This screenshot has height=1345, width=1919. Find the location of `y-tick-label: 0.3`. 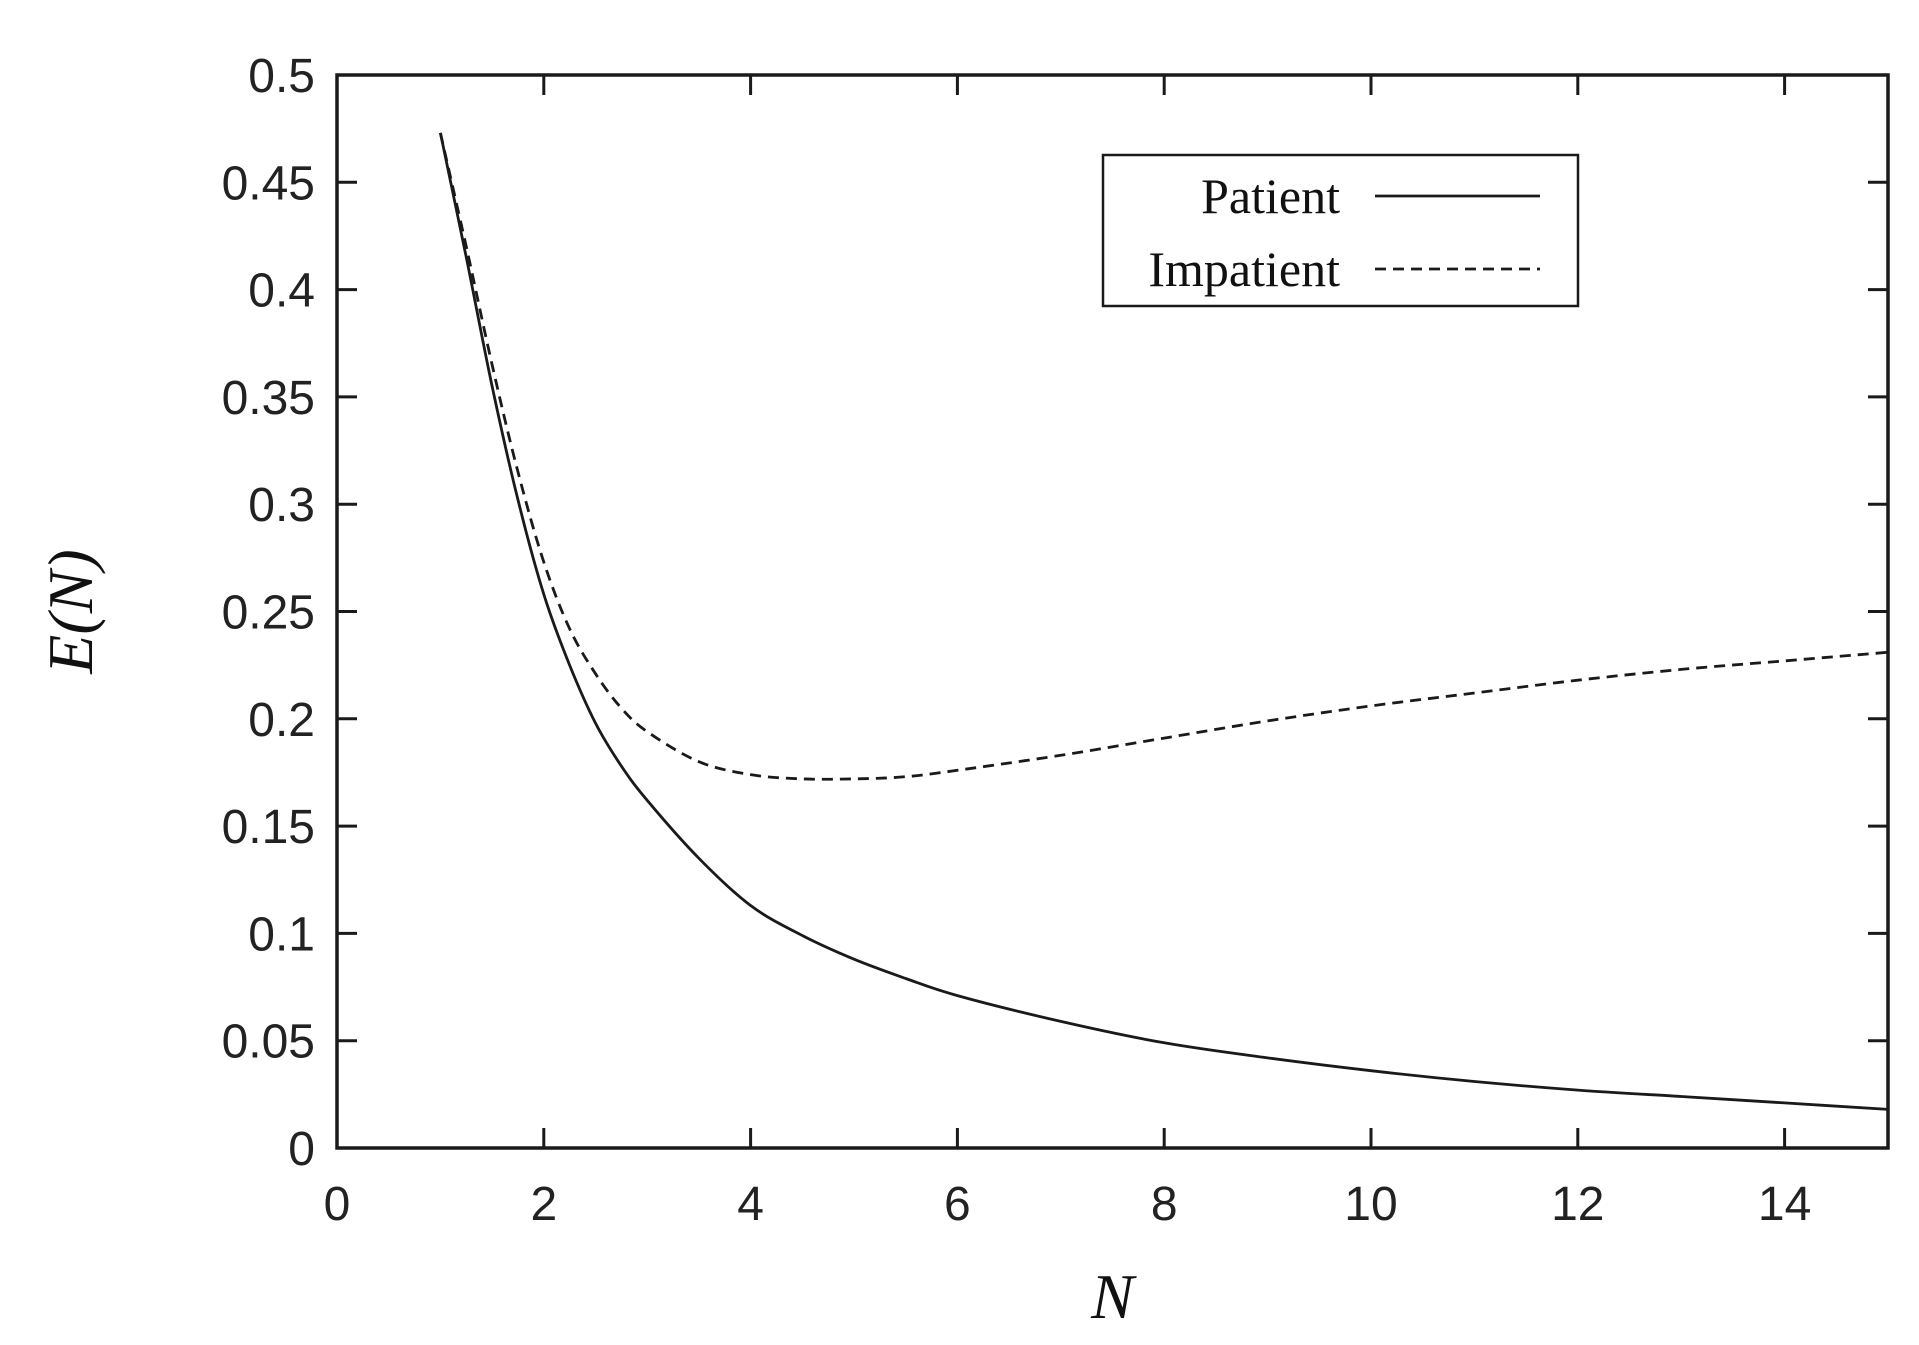

y-tick-label: 0.3 is located at coordinates (281, 505).